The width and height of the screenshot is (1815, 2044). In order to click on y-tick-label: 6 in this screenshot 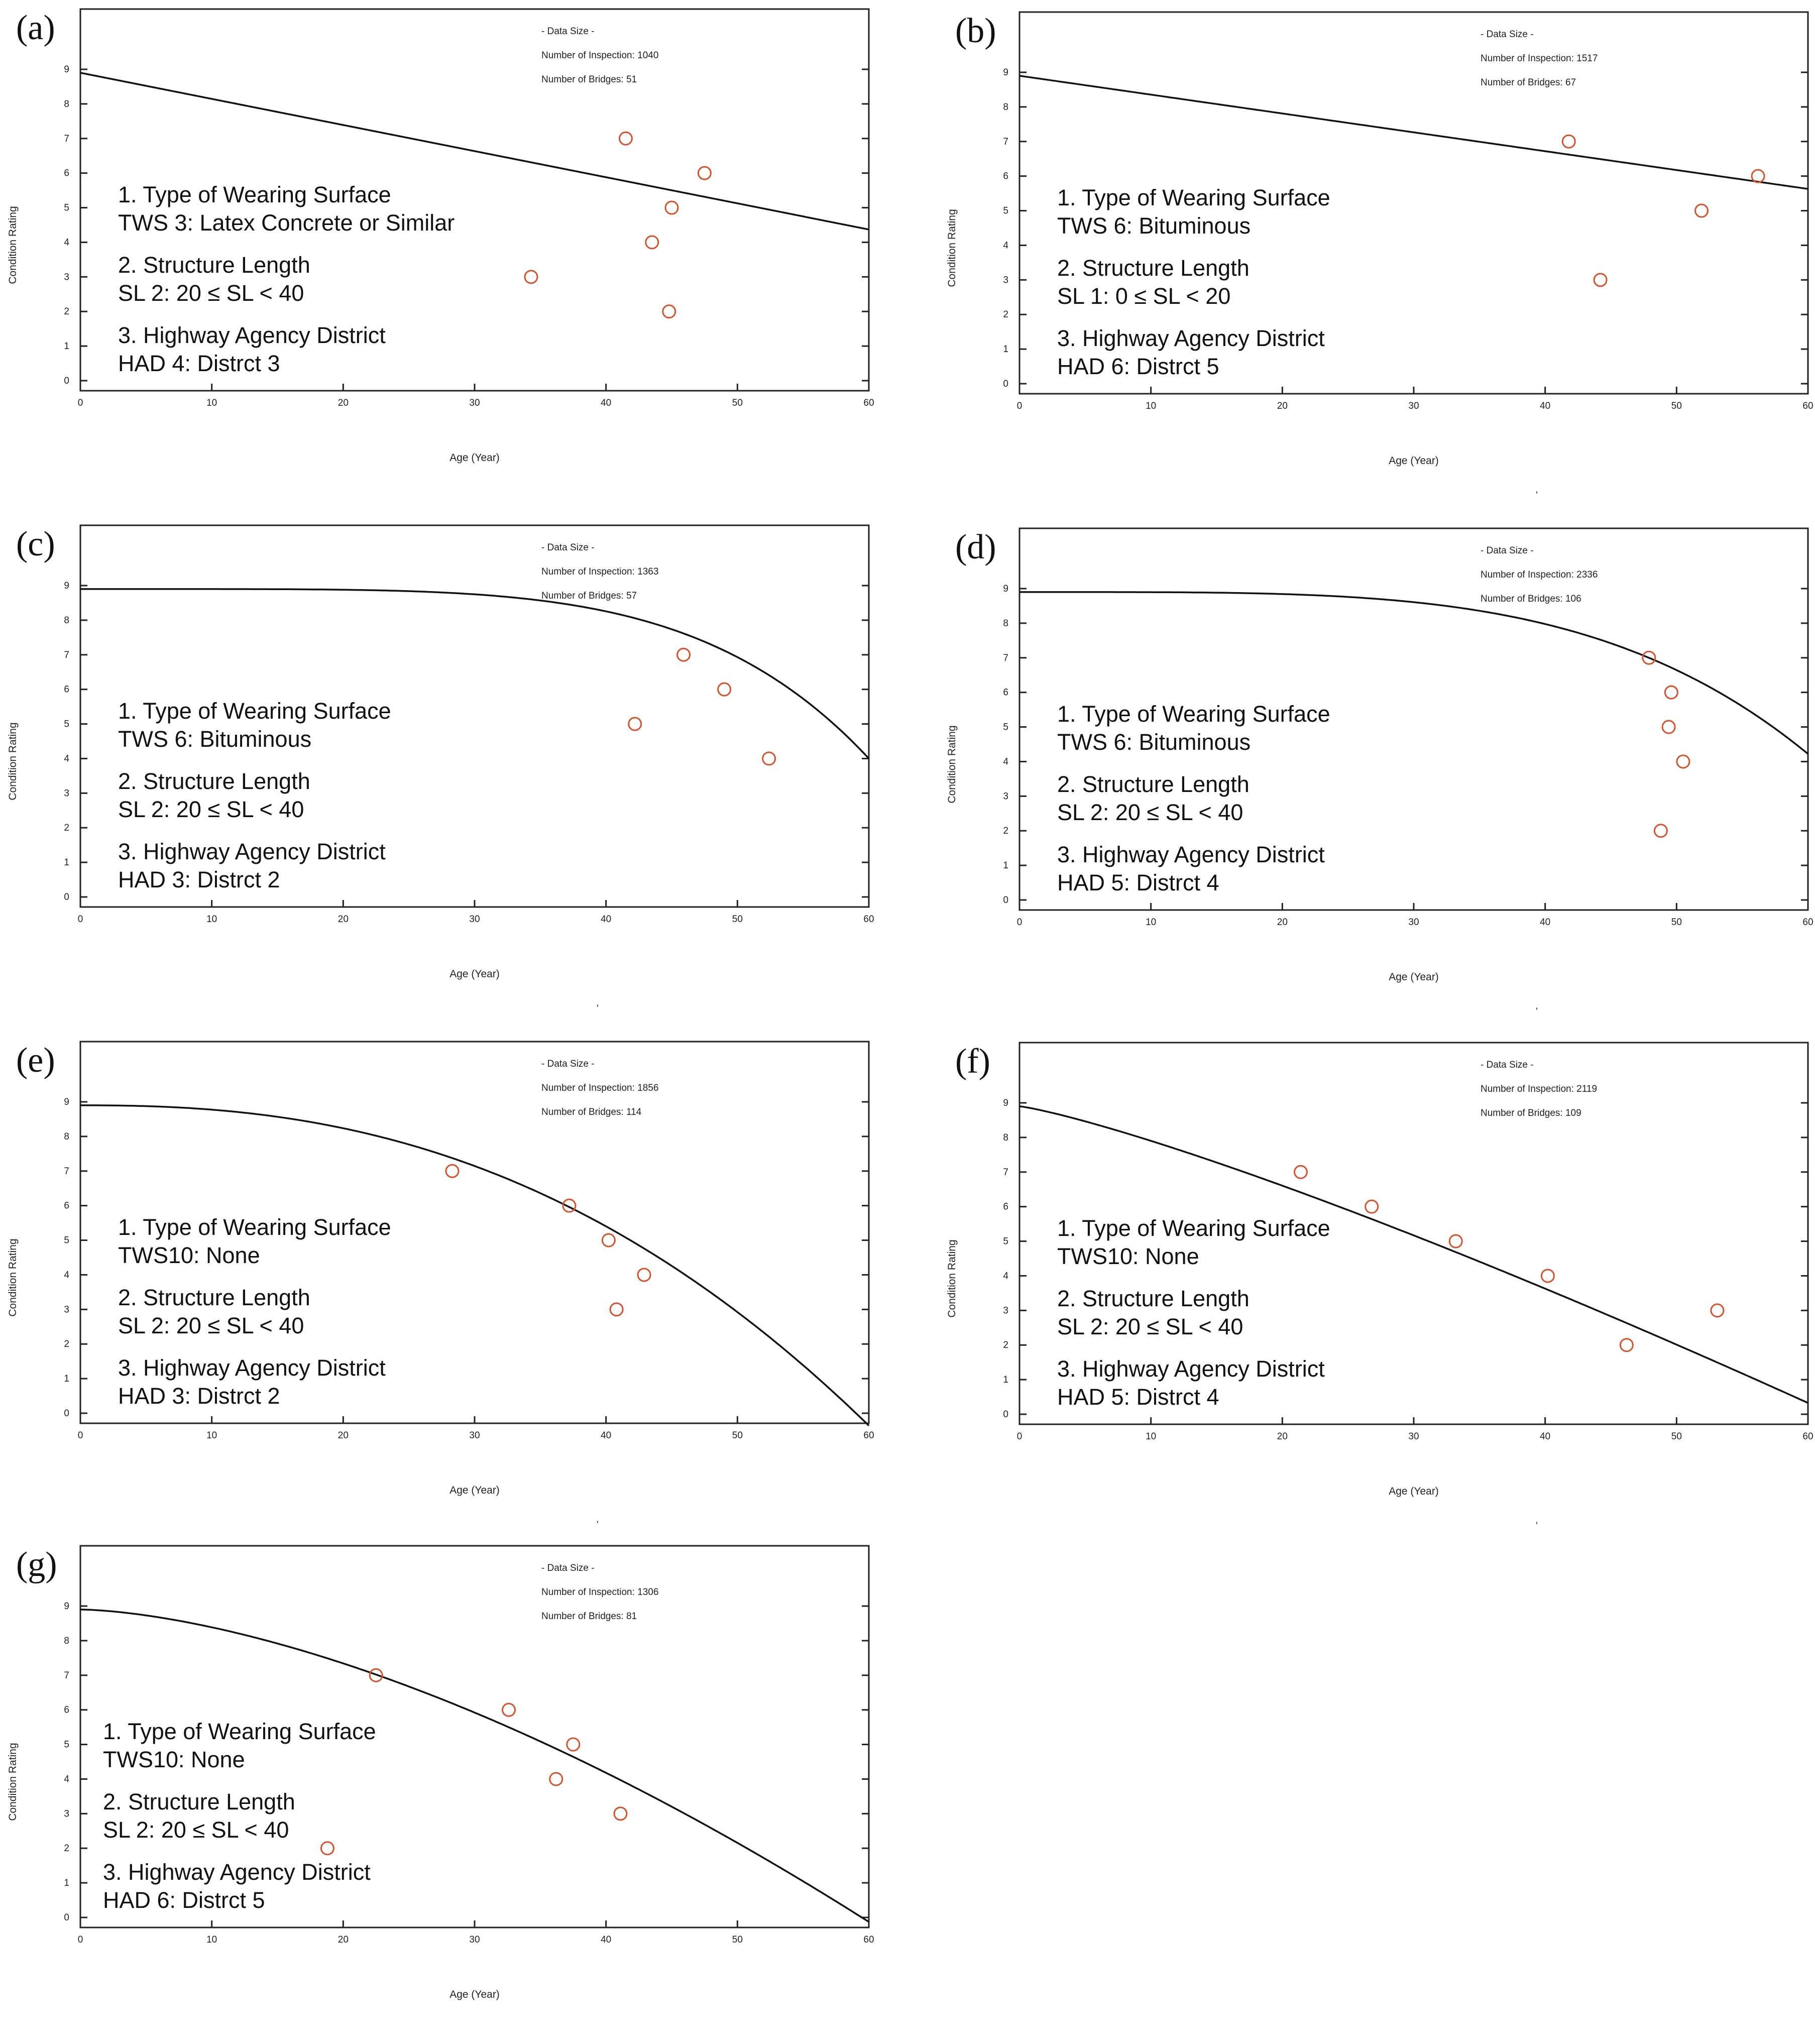, I will do `click(66, 173)`.